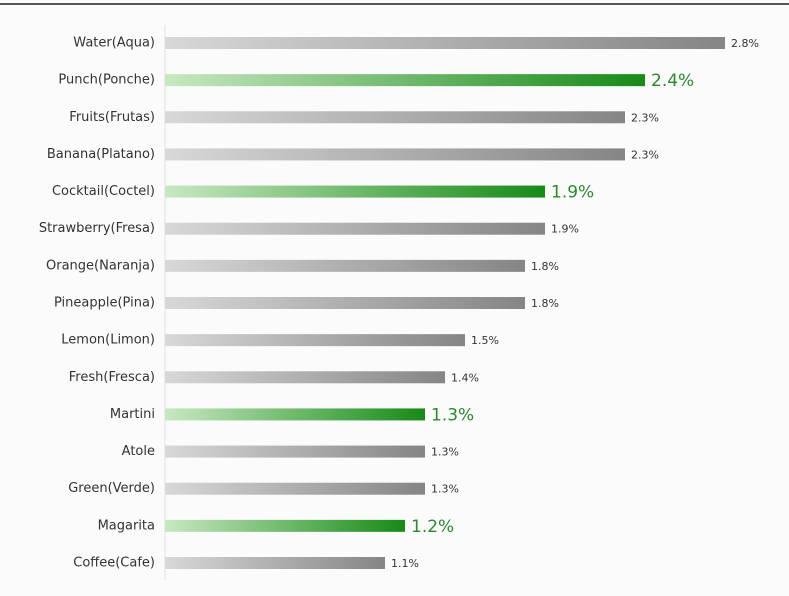 The image size is (789, 596). I want to click on value-label: 2.4%, so click(672, 81).